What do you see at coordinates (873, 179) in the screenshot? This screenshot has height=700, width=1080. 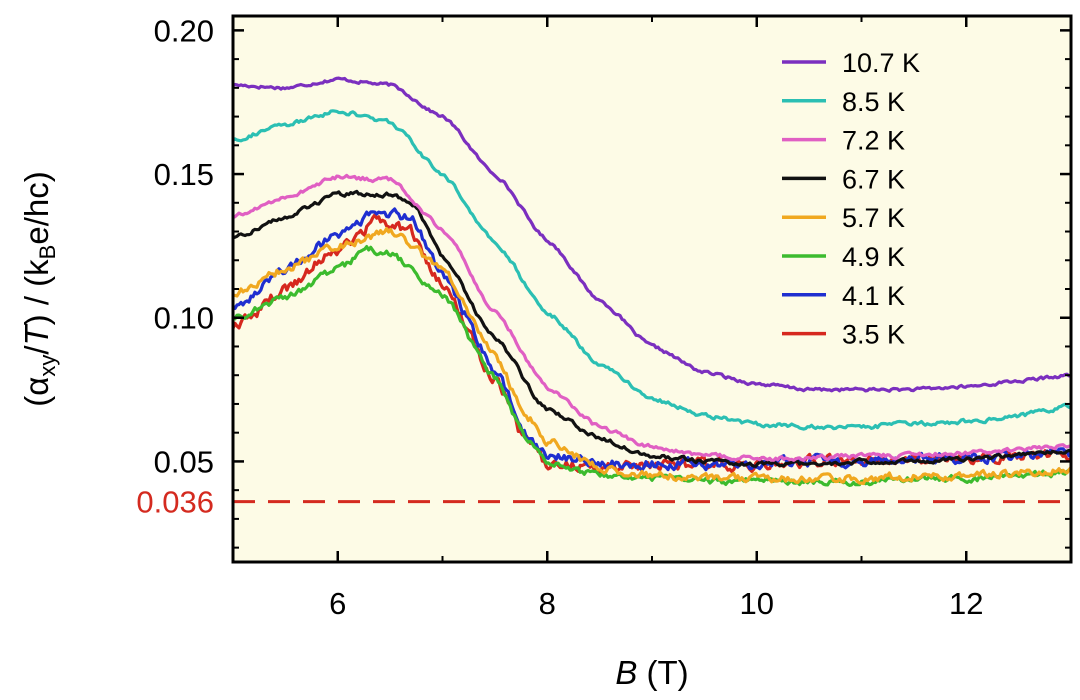 I see `legend-label: 6.7 K` at bounding box center [873, 179].